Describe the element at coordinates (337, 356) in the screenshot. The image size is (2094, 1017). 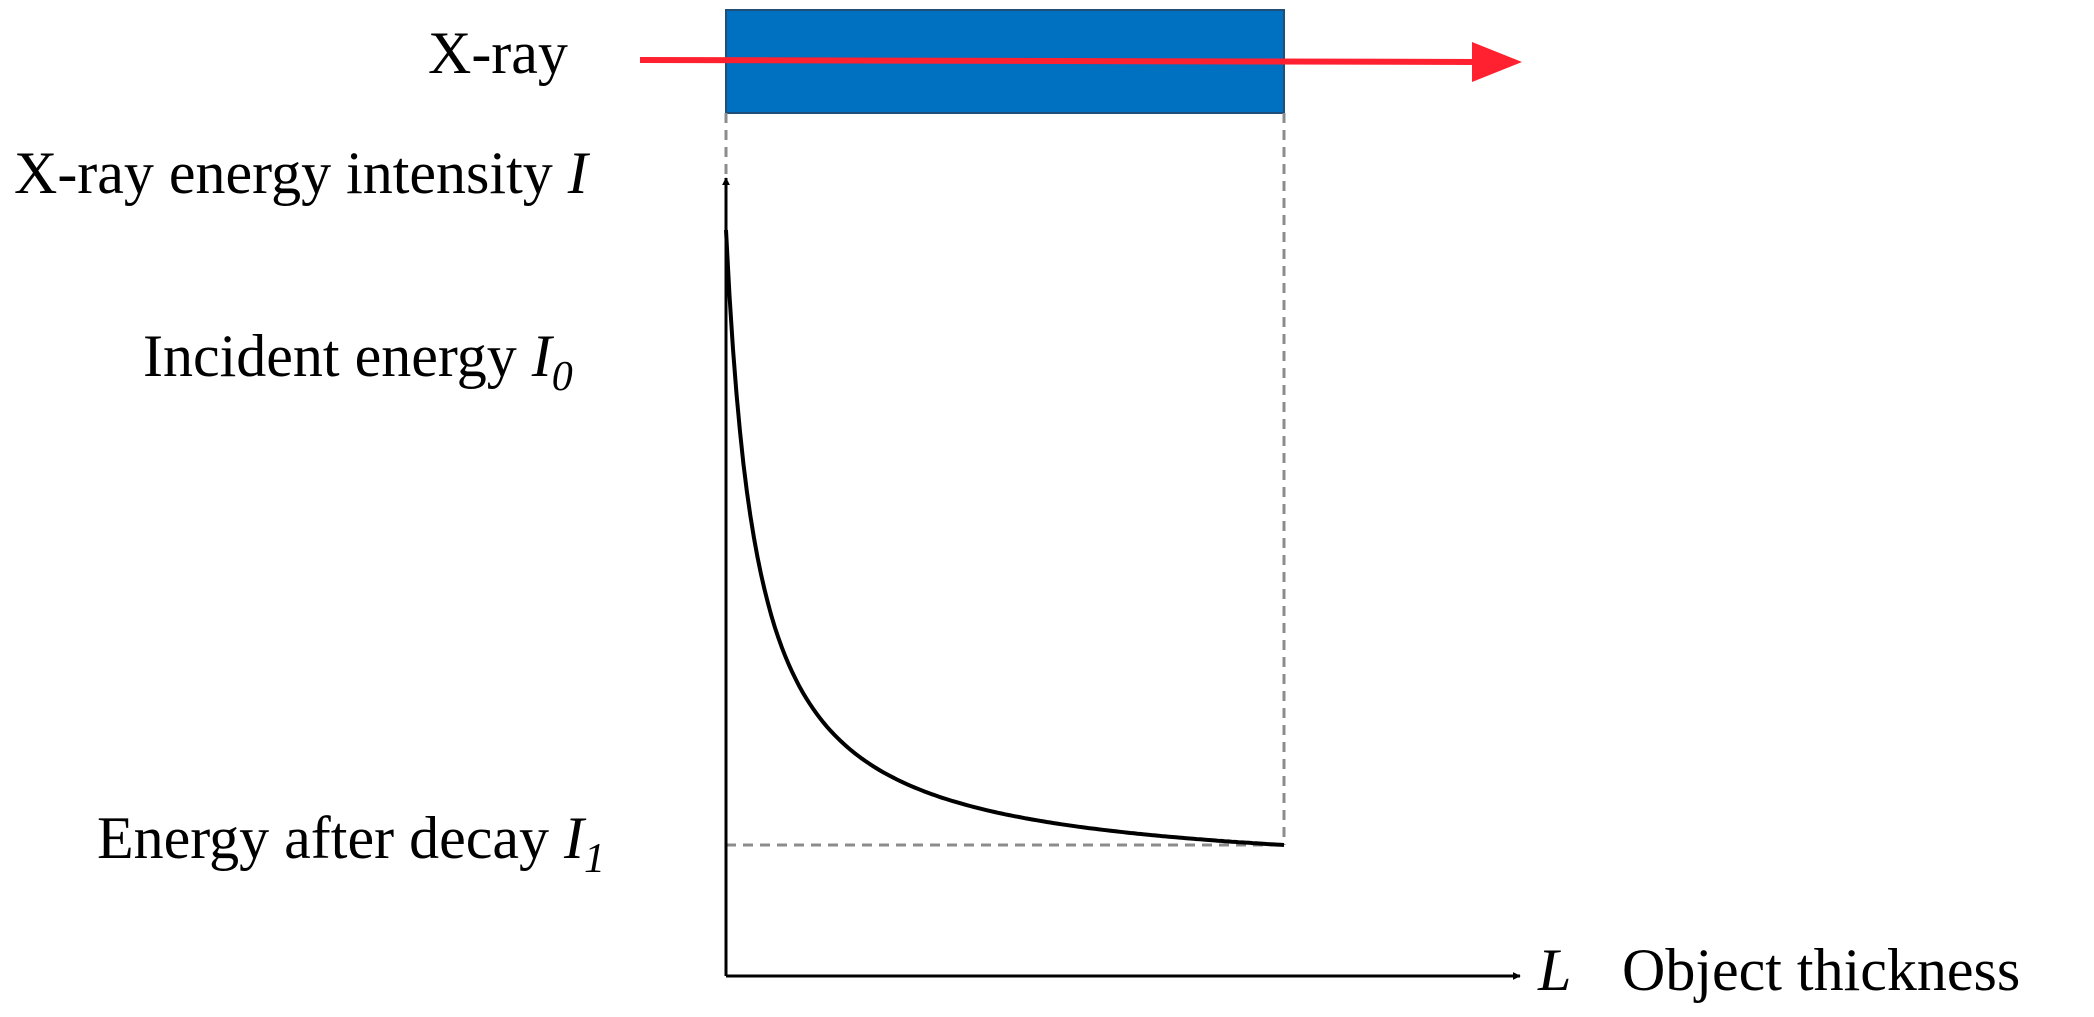
I see `incident-energy-text: Incident energy` at that location.